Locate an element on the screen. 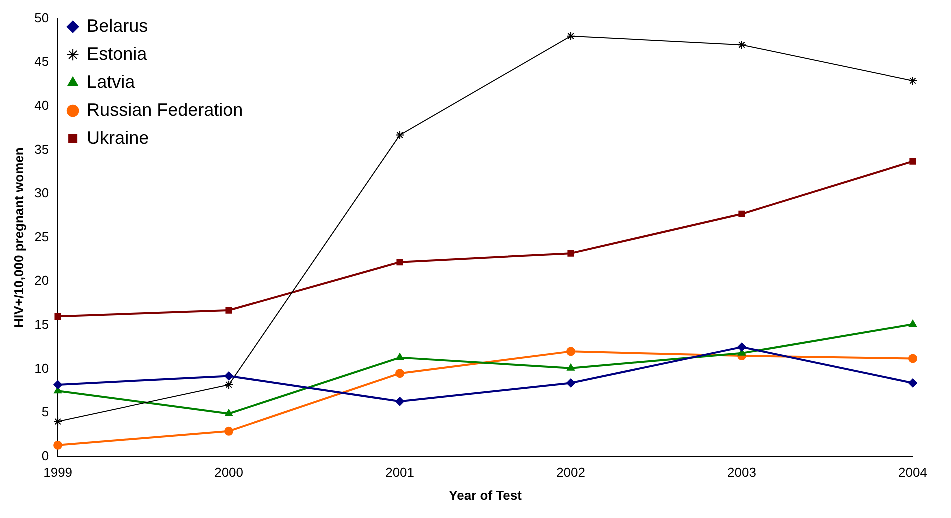 The width and height of the screenshot is (951, 518). x-tick-label: 2000 is located at coordinates (229, 472).